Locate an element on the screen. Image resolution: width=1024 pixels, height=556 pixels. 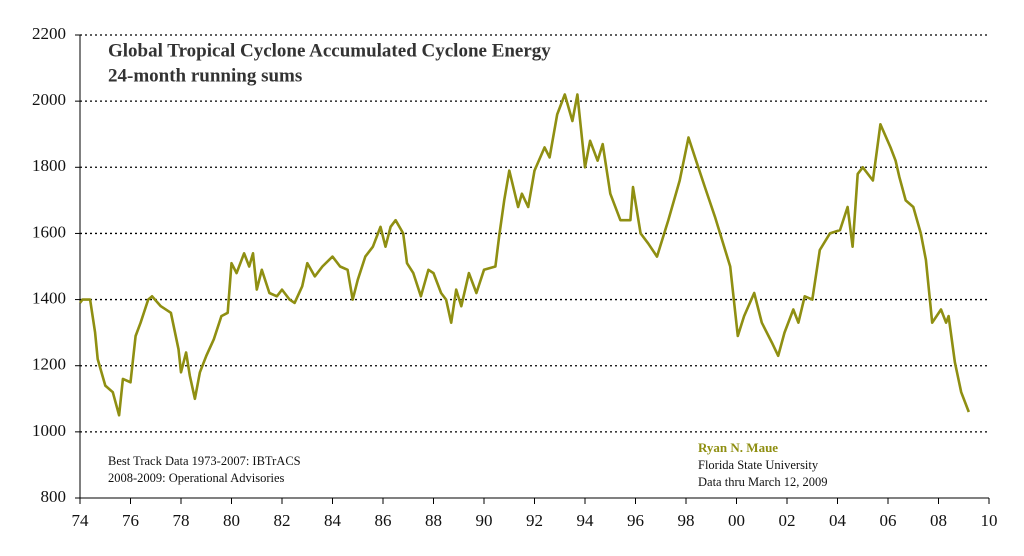
y-tick-label: 1800 is located at coordinates (49, 165).